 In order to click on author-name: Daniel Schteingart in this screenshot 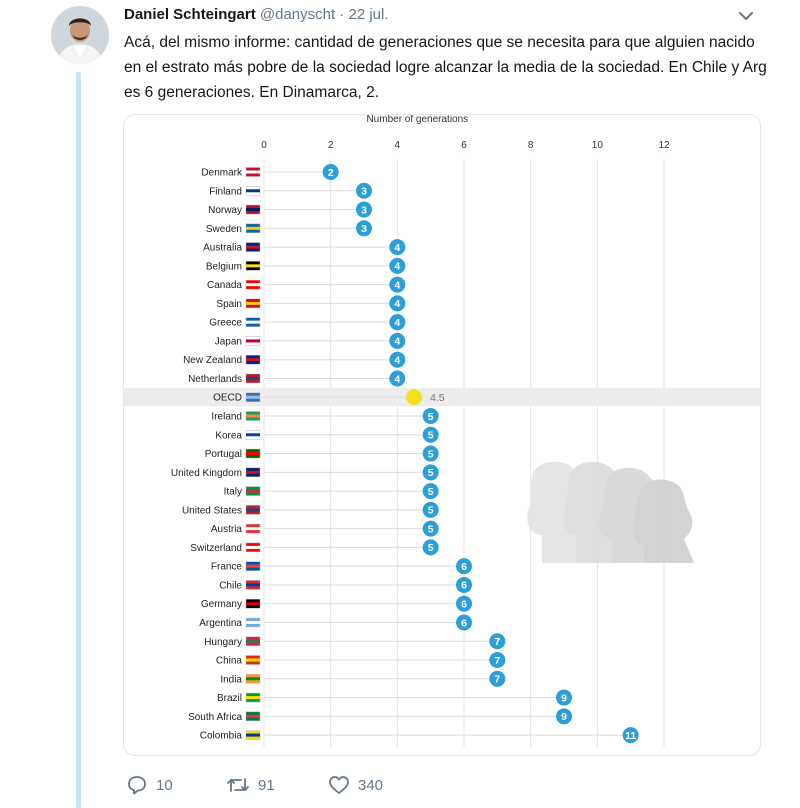, I will do `click(190, 14)`.